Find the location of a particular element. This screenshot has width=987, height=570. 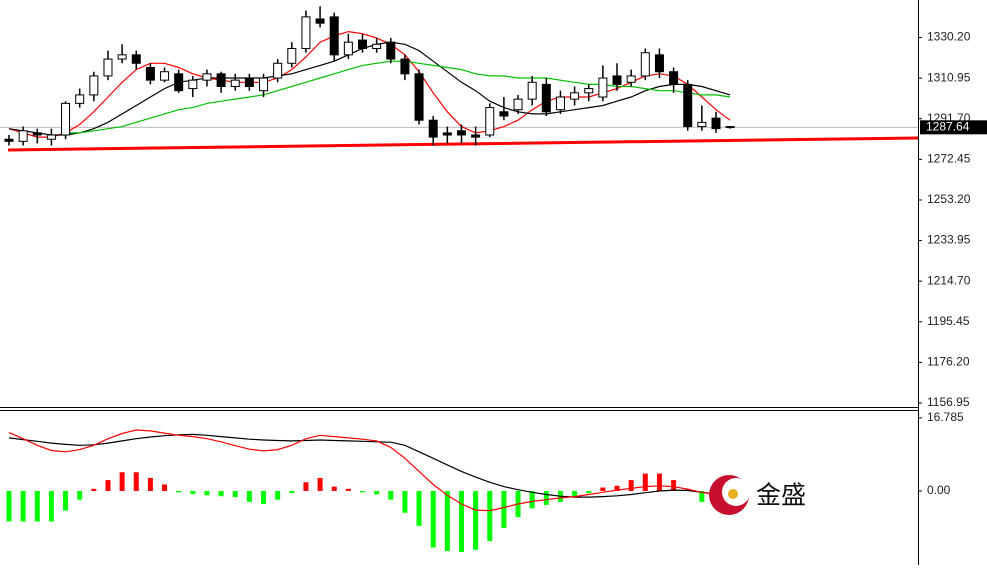

logo-icon is located at coordinates (733, 494).